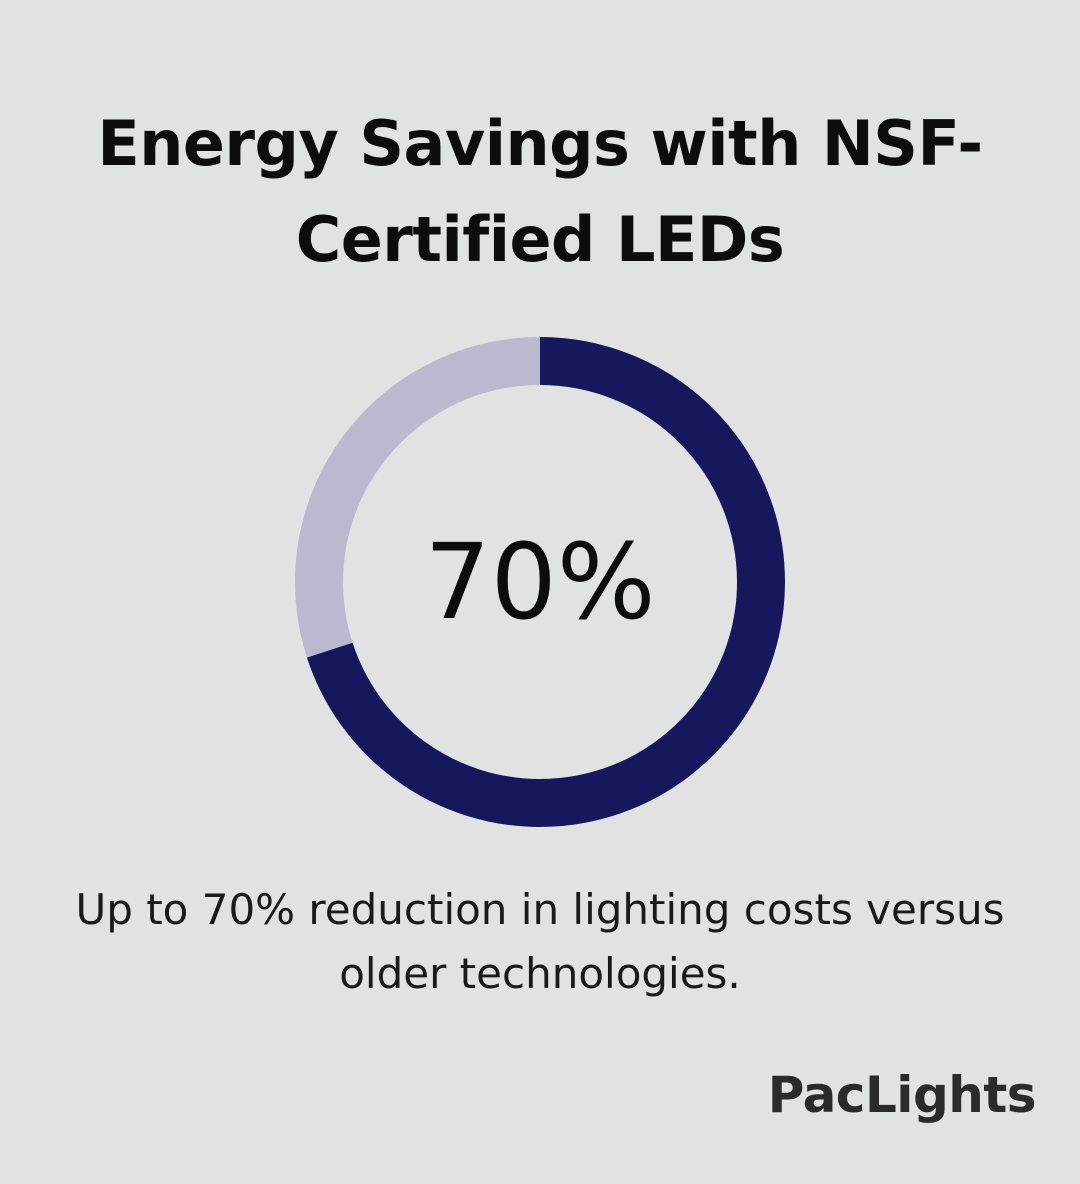 This screenshot has width=1080, height=1184. What do you see at coordinates (540, 191) in the screenshot?
I see `page-title: Energy Savings with NSF-Certified LEDs` at bounding box center [540, 191].